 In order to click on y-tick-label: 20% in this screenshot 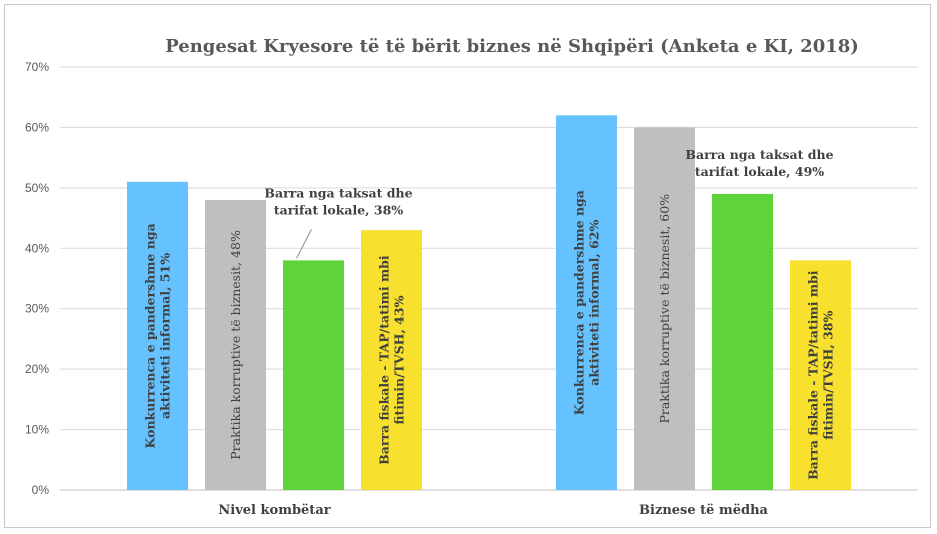, I will do `click(37, 369)`.